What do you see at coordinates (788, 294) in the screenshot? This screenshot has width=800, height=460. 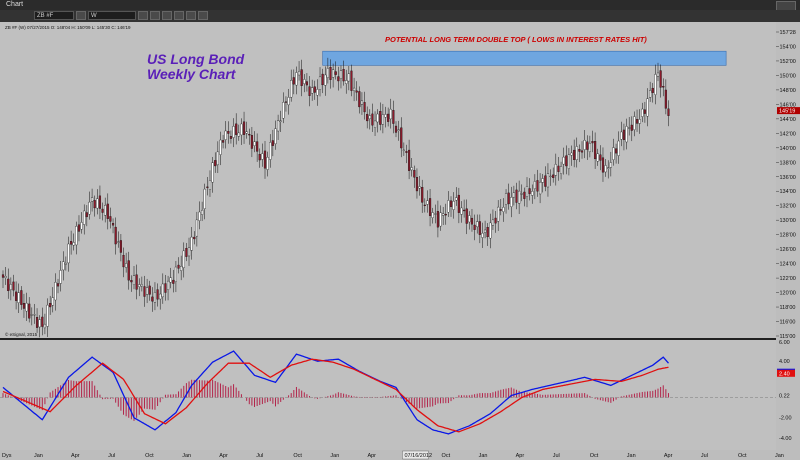 I see `price-tick-label: 120'00` at bounding box center [788, 294].